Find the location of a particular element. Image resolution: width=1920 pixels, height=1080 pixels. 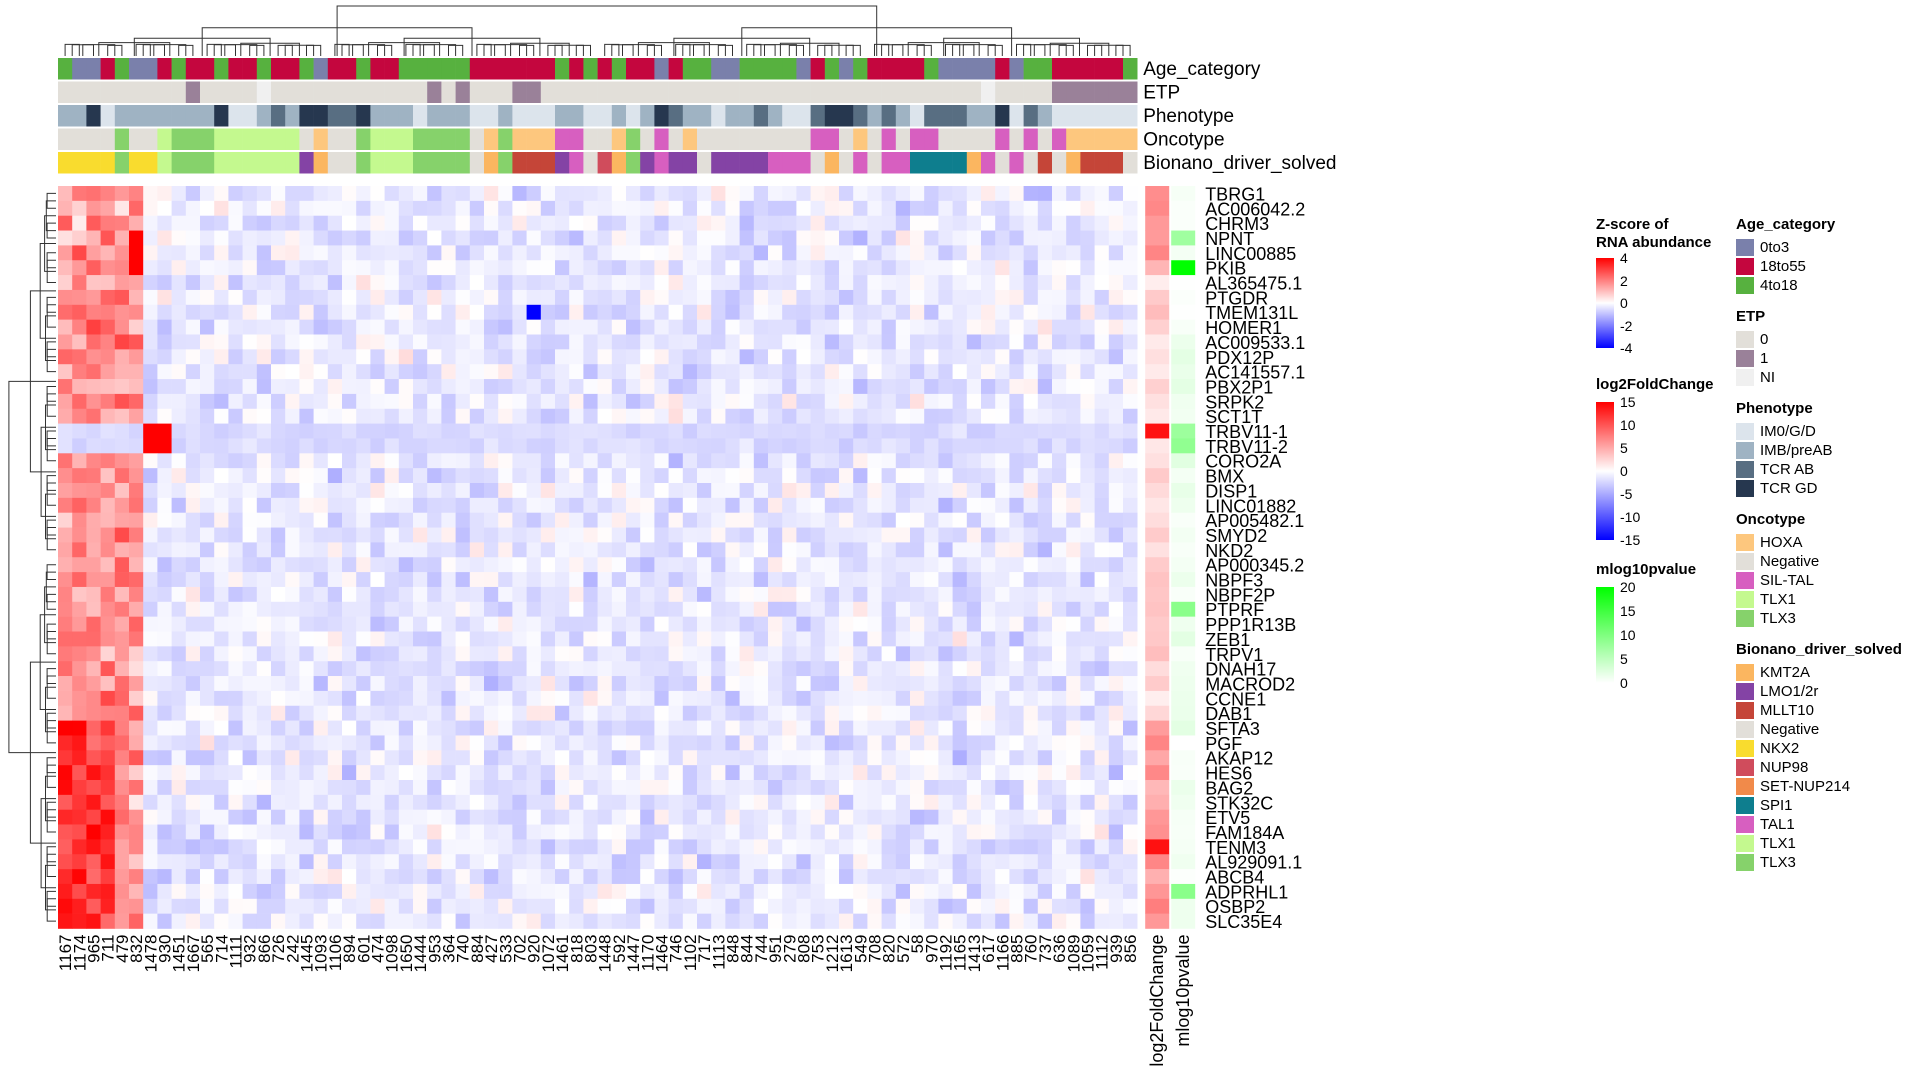

legend-item: 0 is located at coordinates (1819, 339).